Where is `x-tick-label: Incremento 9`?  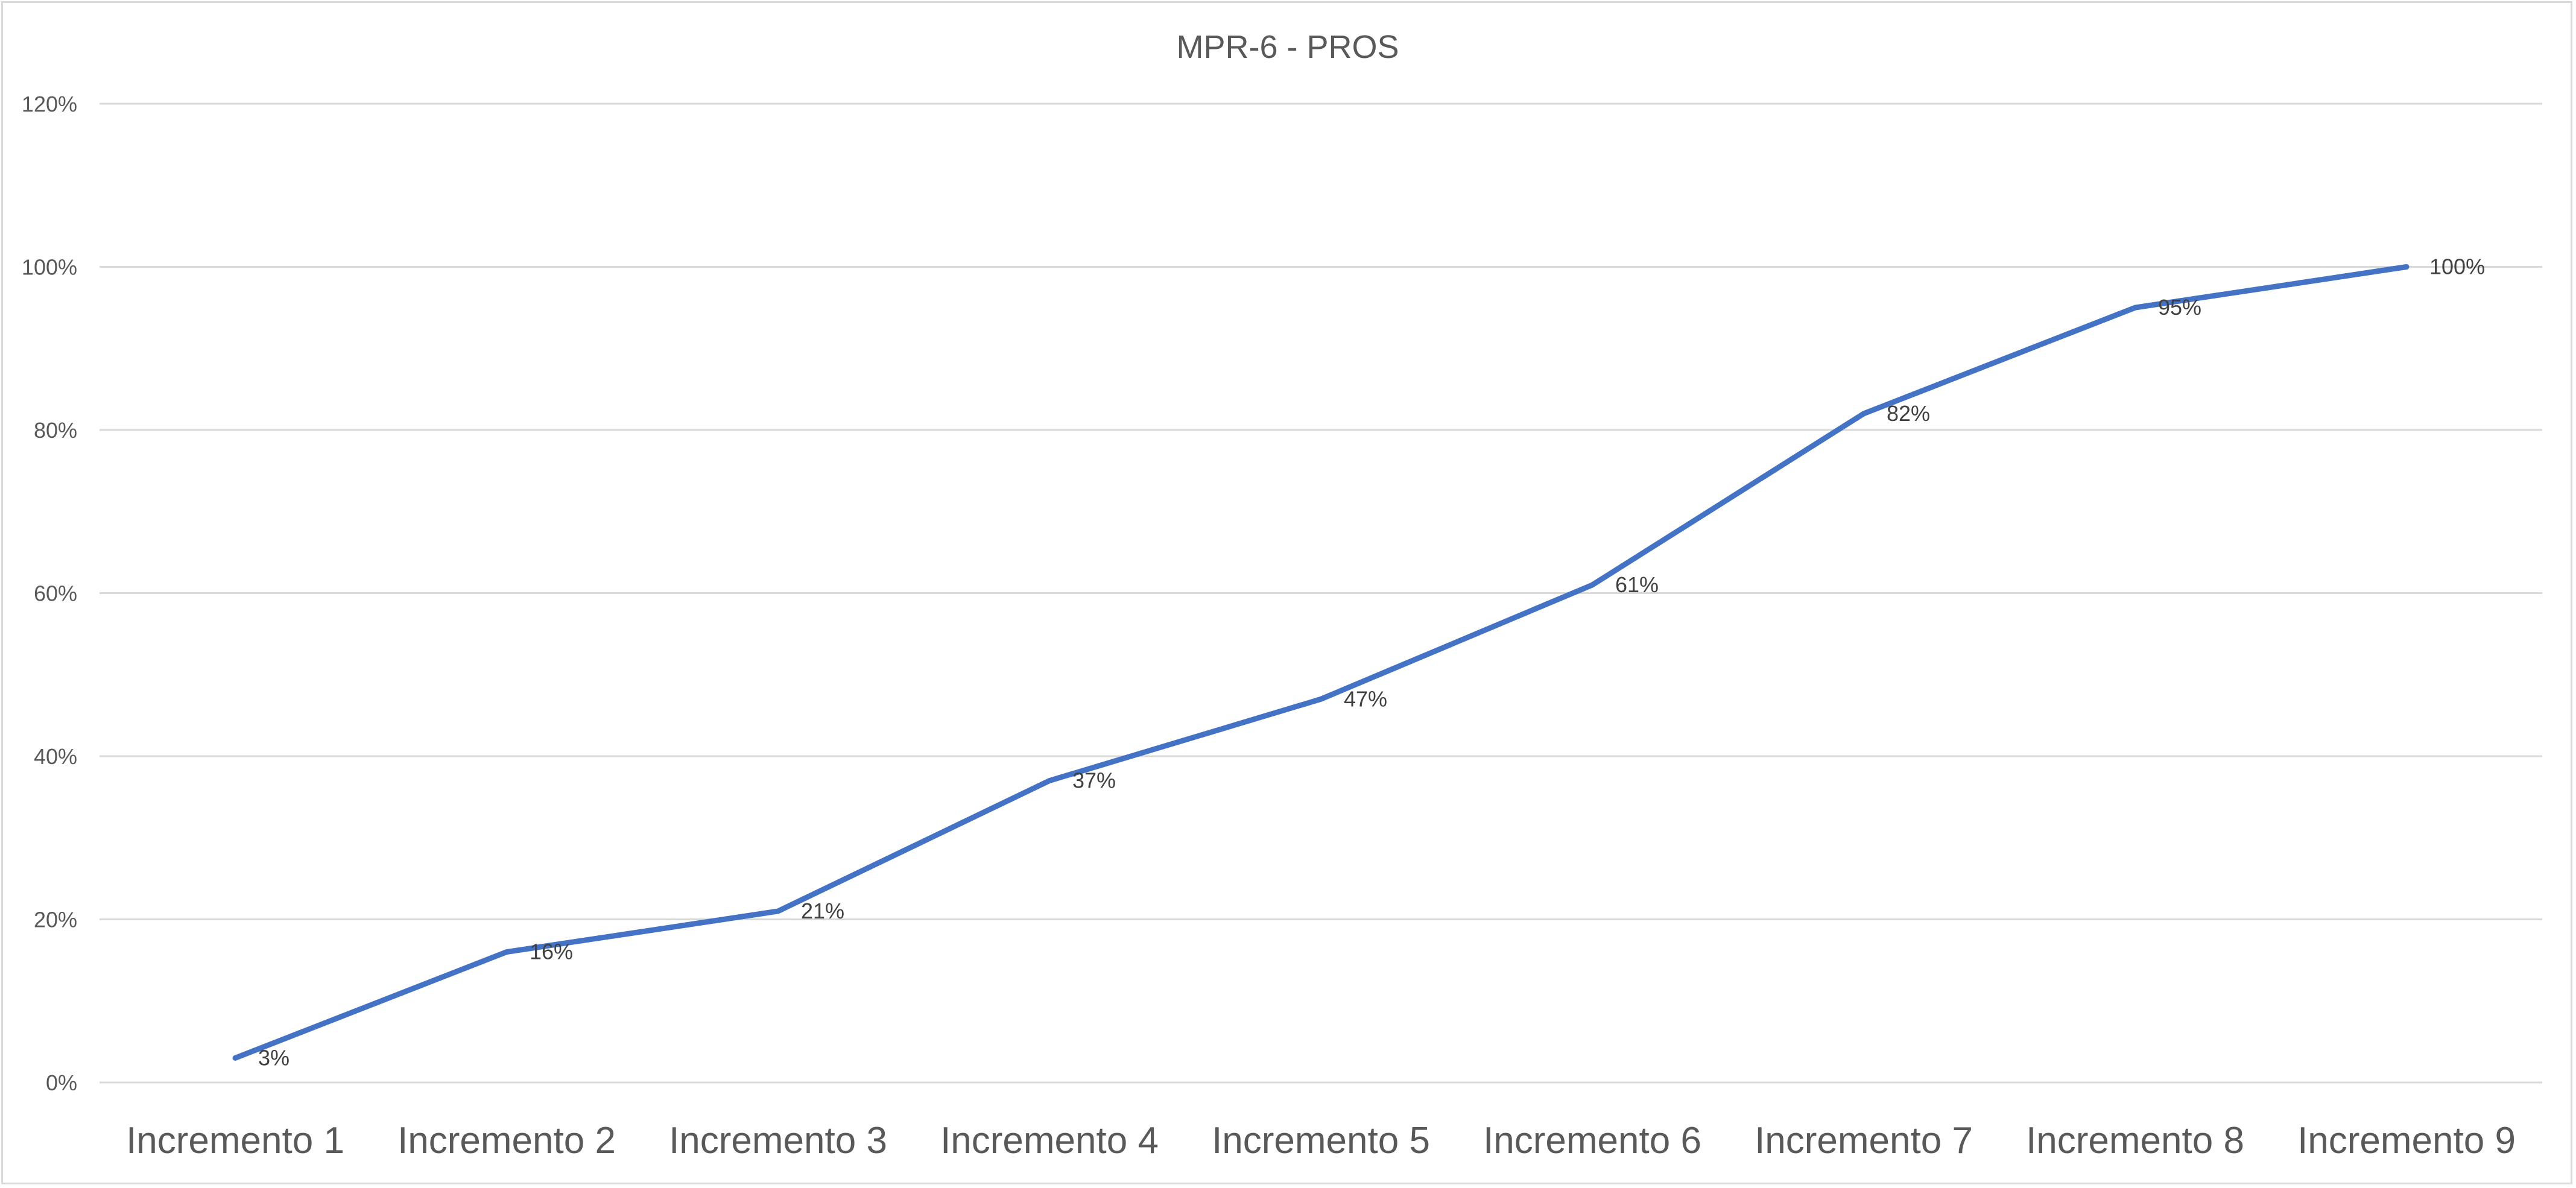 x-tick-label: Incremento 9 is located at coordinates (2406, 1140).